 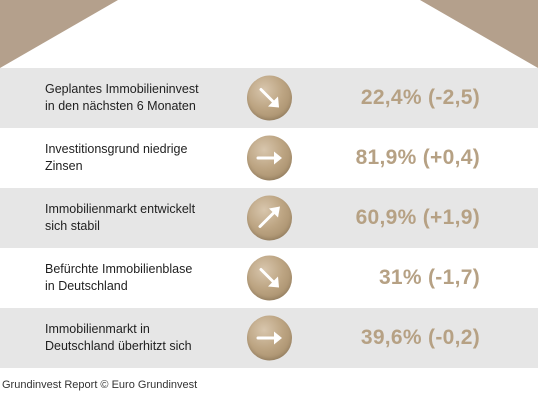 I want to click on source-footer: Grundinvest Report © Euro Grundinvest, so click(x=269, y=386).